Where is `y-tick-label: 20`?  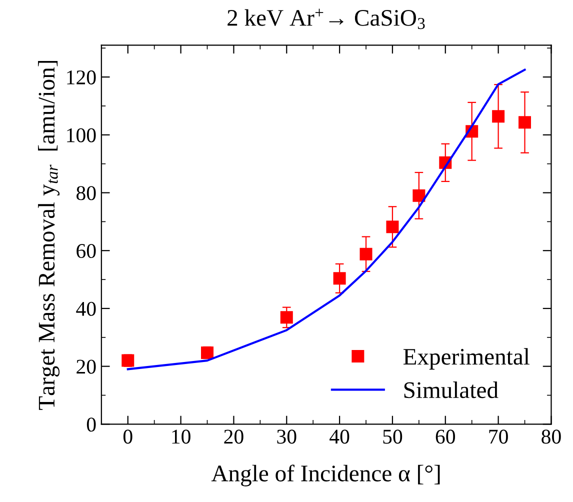 y-tick-label: 20 is located at coordinates (86, 367).